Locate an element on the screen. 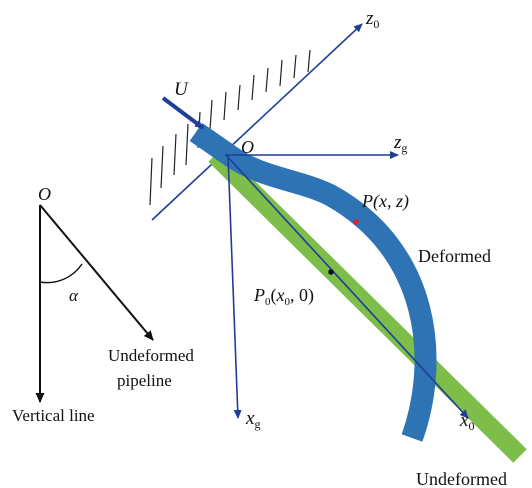 The height and width of the screenshot is (488, 532). xg-axis is located at coordinates (234, 286).